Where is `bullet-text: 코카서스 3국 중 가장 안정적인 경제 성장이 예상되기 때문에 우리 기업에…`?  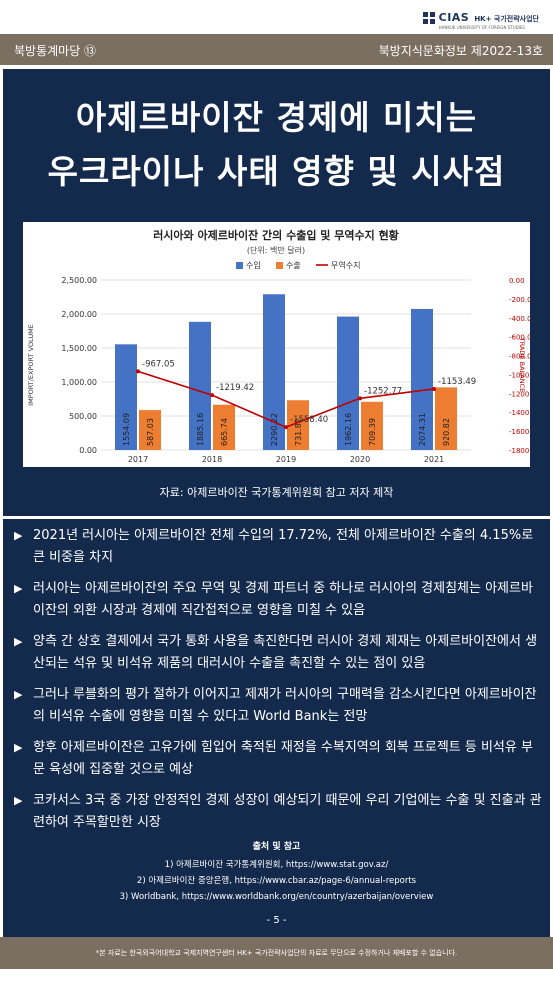
bullet-text: 코카서스 3국 중 가장 안정적인 경제 성장이 예상되기 때문에 우리 기업에… is located at coordinates (287, 811).